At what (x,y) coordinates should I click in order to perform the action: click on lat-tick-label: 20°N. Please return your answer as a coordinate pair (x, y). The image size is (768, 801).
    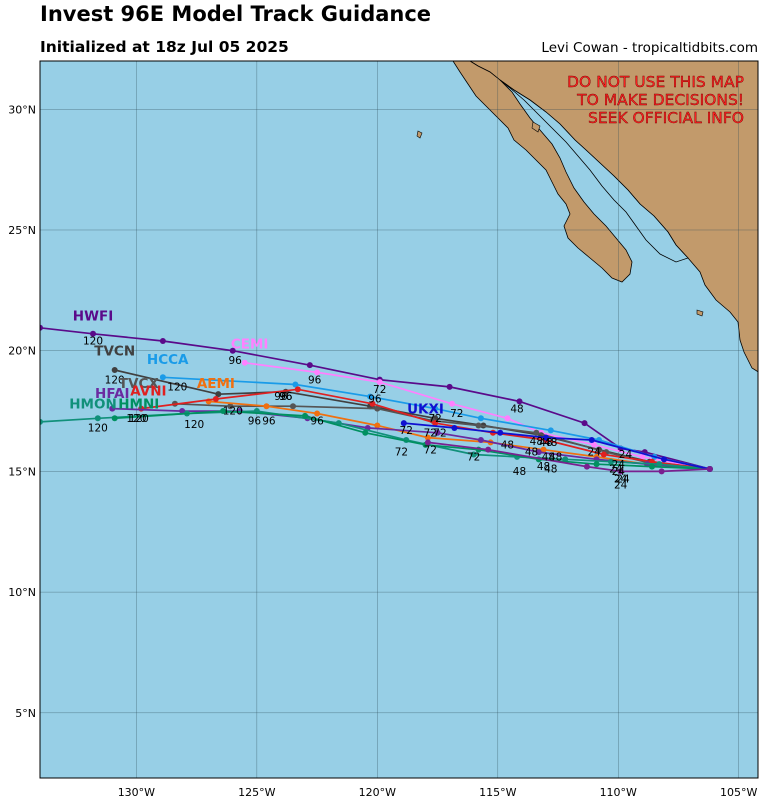
    Looking at the image, I should click on (22, 351).